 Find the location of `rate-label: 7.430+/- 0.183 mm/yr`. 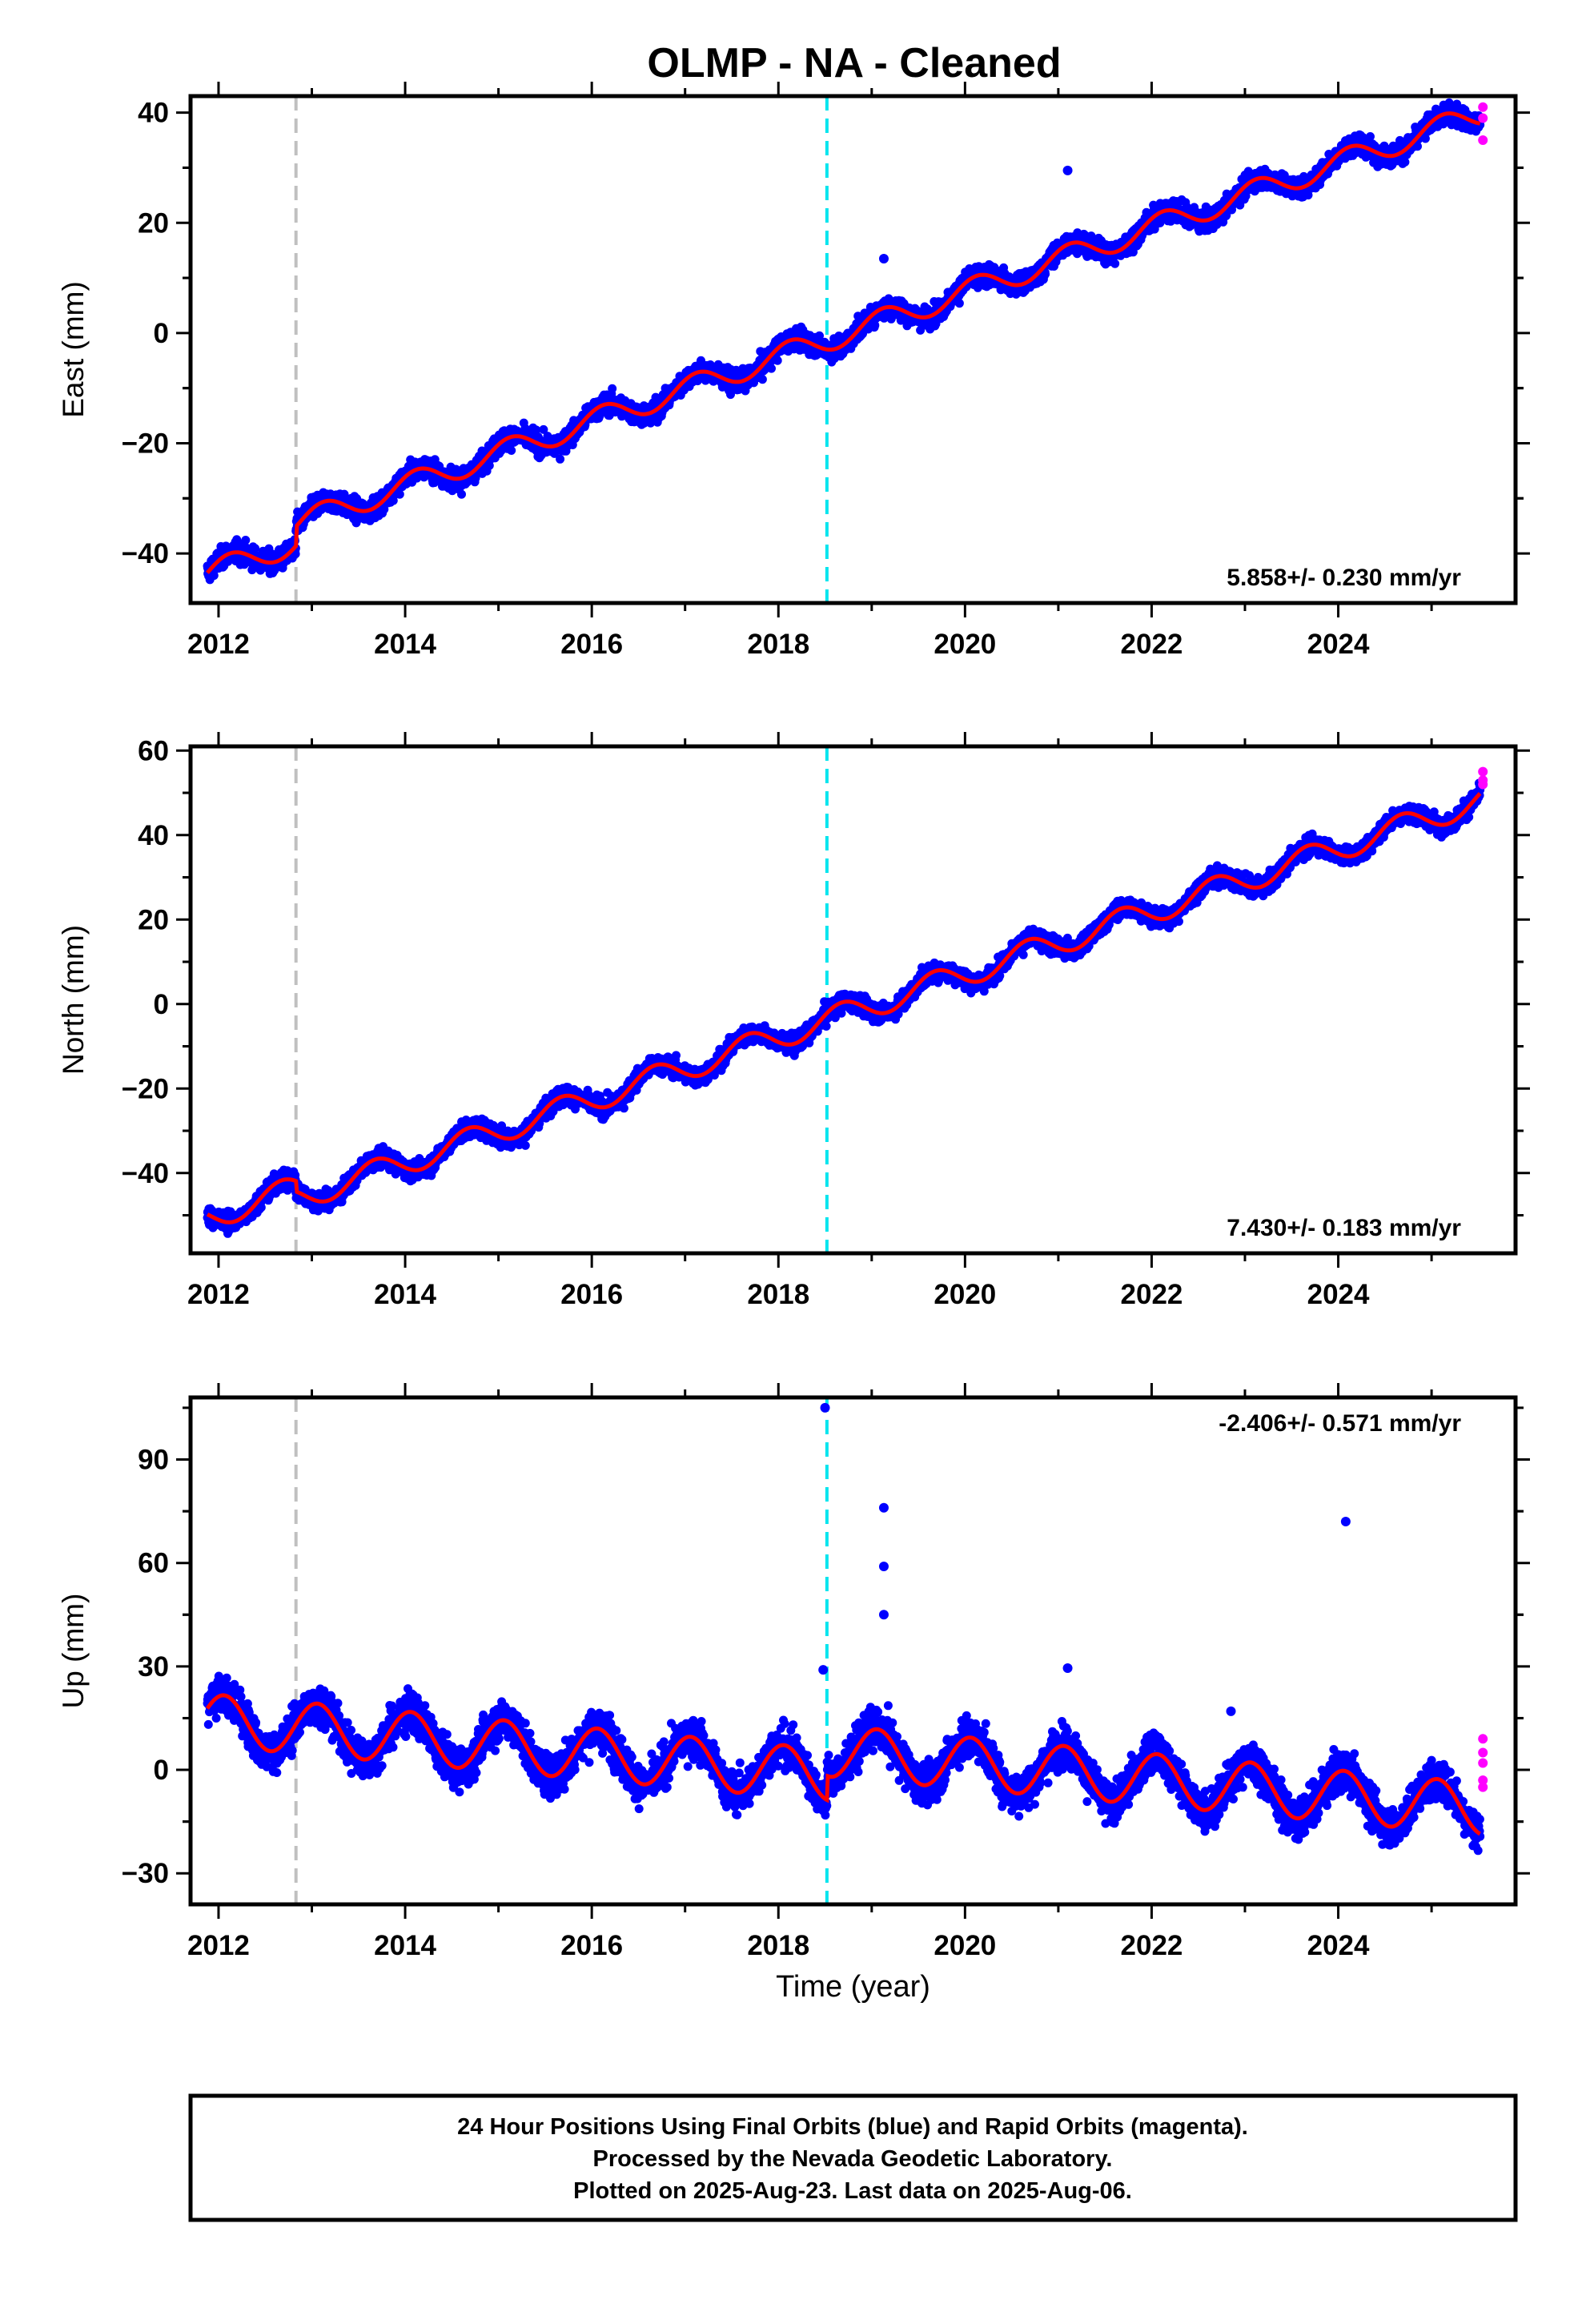

rate-label: 7.430+/- 0.183 mm/yr is located at coordinates (1344, 1228).